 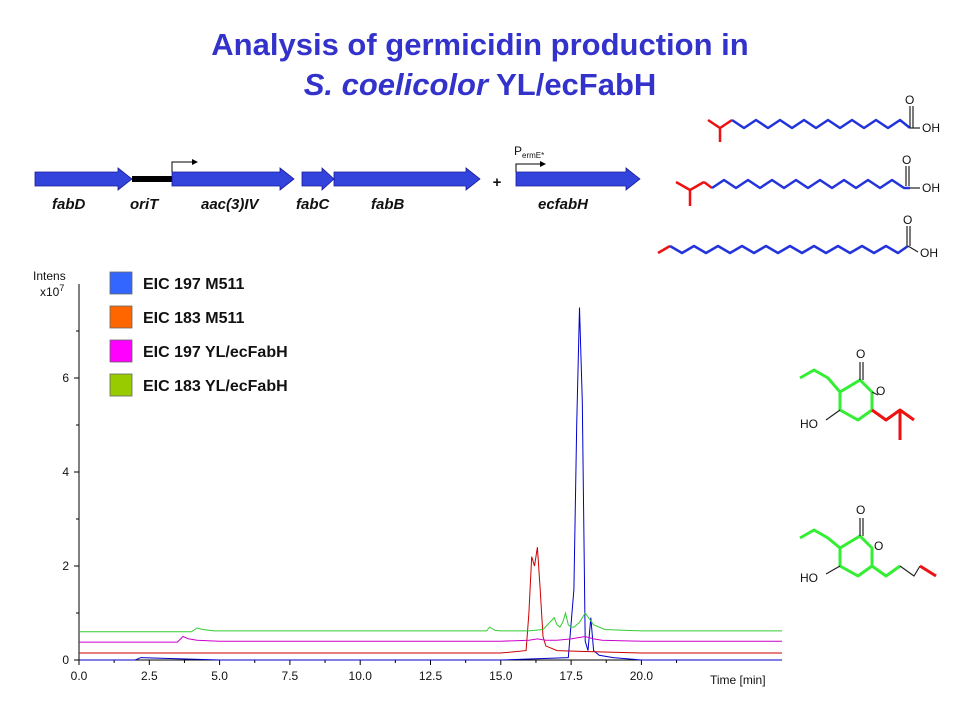 I want to click on promoter-arrowhead-ermE, so click(x=543, y=164).